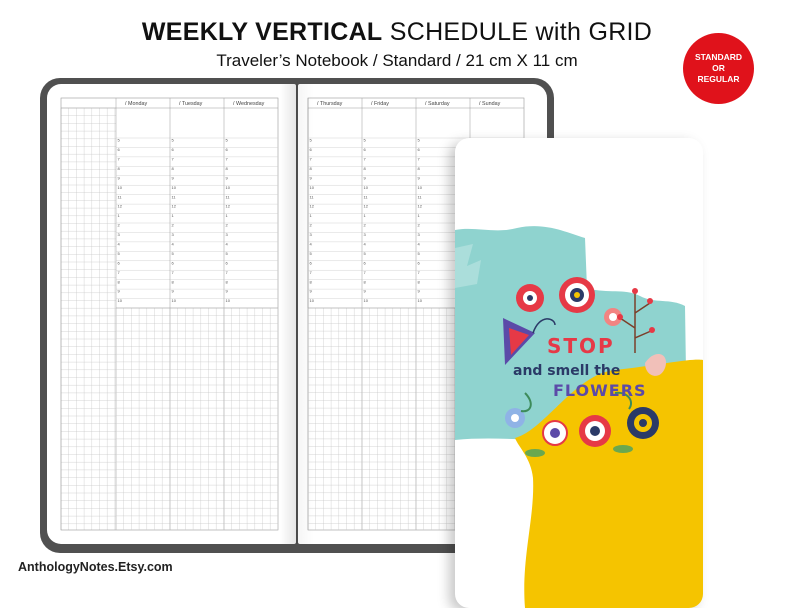 The image size is (794, 608). I want to click on flower-illustration: STOP and smell the FLOWERS, so click(584, 367).